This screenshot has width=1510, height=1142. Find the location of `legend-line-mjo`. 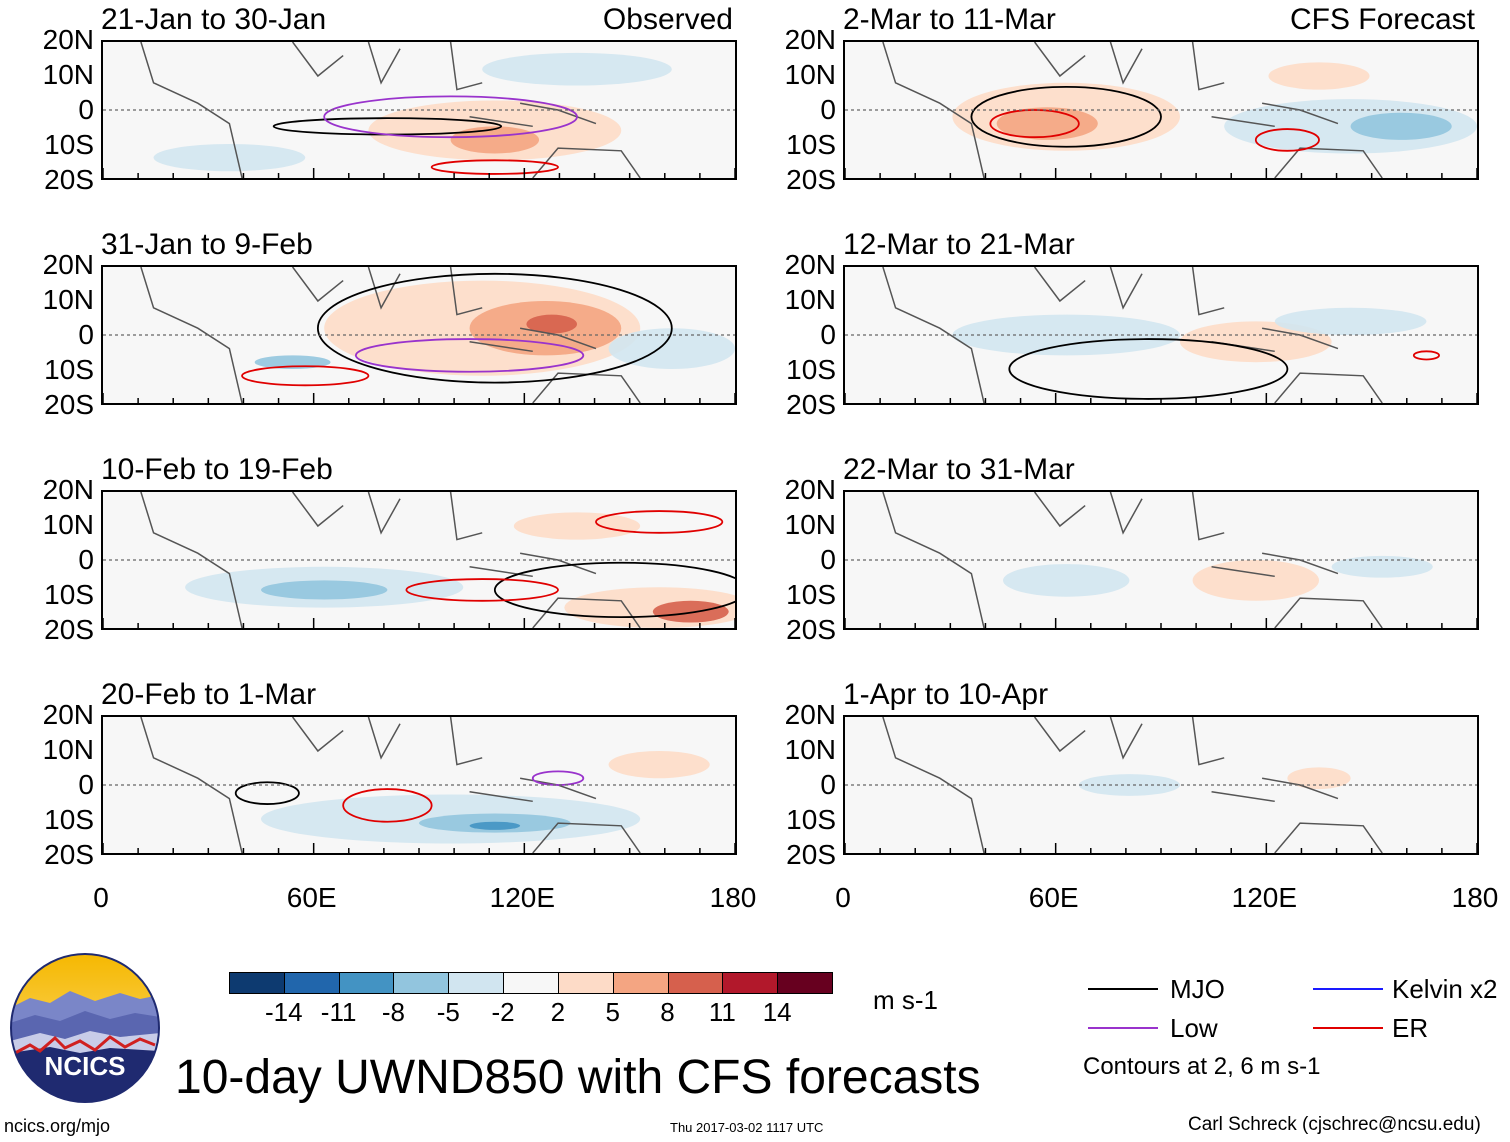

legend-line-mjo is located at coordinates (1123, 989).